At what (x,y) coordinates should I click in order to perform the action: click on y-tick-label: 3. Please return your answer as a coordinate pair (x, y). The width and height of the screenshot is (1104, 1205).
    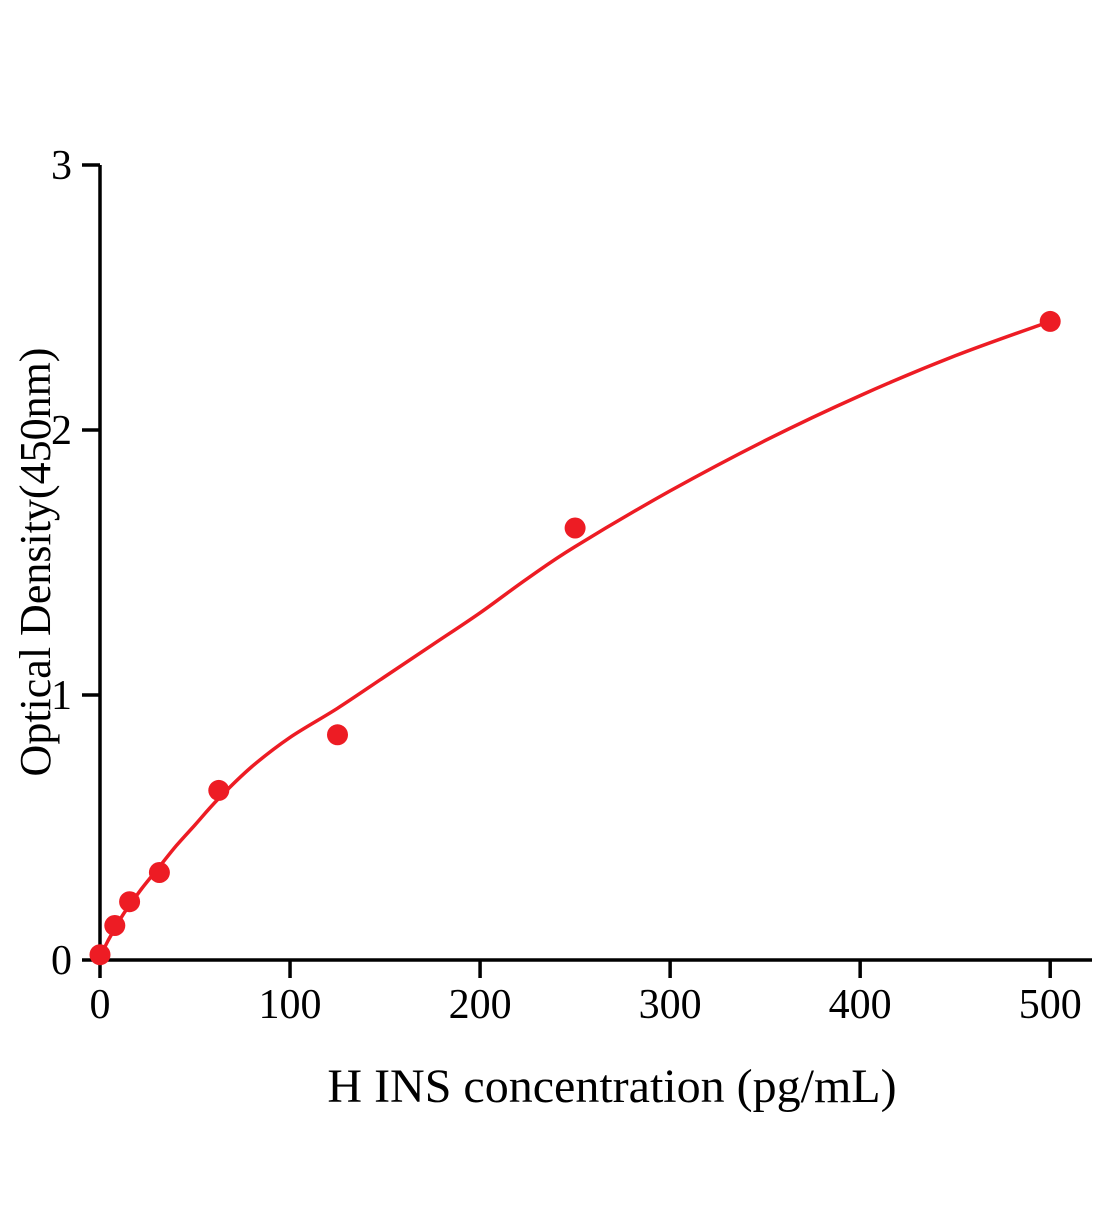
    Looking at the image, I should click on (61, 166).